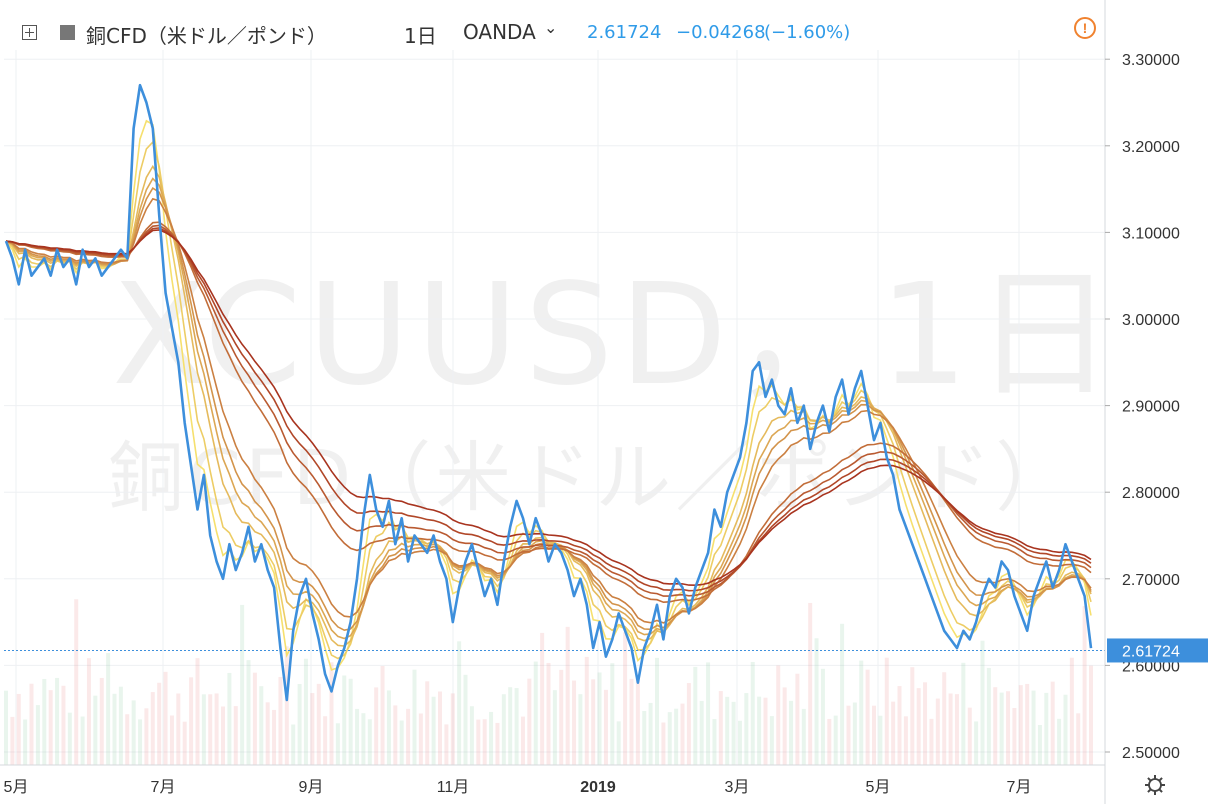  What do you see at coordinates (721, 32) in the screenshot?
I see `price-change: −0.04268` at bounding box center [721, 32].